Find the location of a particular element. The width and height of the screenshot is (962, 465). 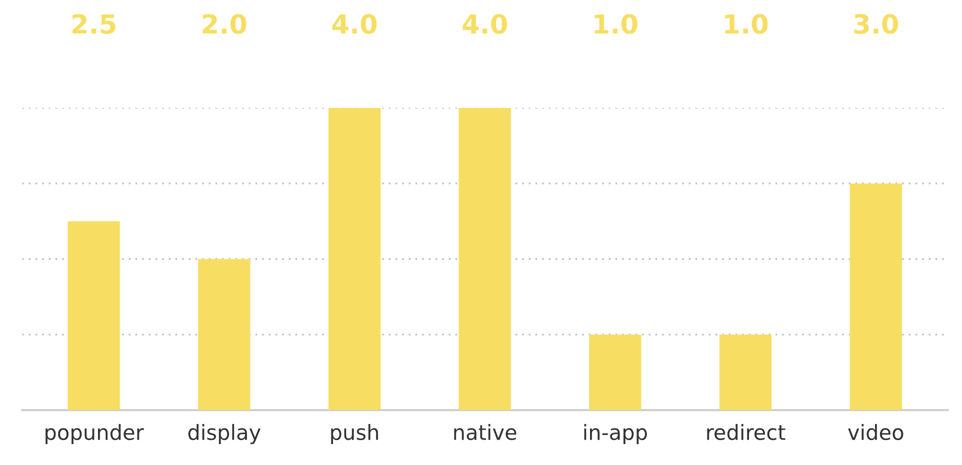

x-tick-label: popunder is located at coordinates (95, 434).